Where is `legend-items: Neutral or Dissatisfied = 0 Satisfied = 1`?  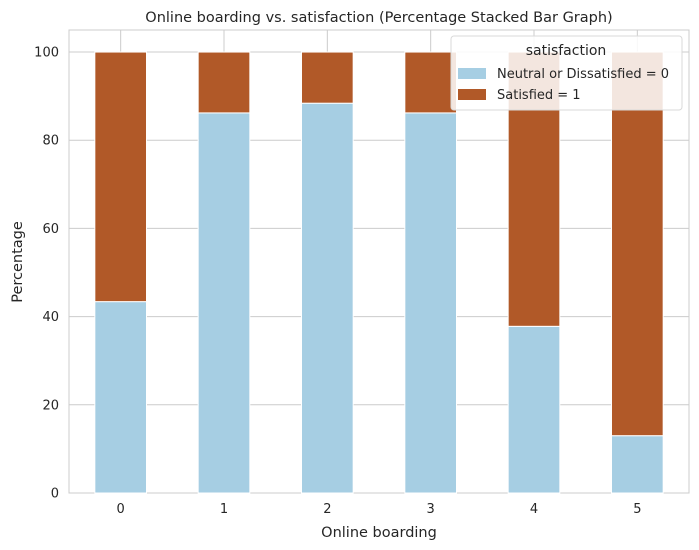
legend-items: Neutral or Dissatisfied = 0 Satisfied = 1 is located at coordinates (563, 85).